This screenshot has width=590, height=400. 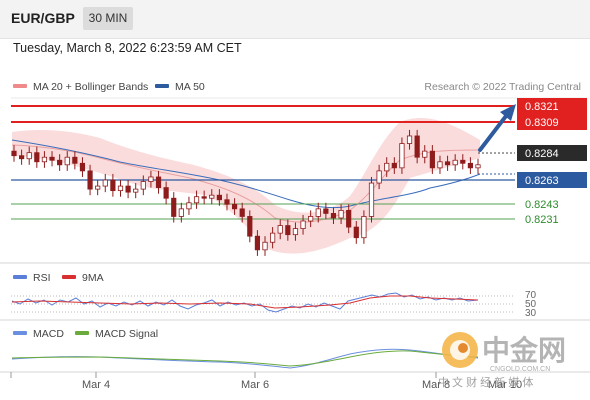 I want to click on macd-signal-legend-swatch, so click(x=82, y=333).